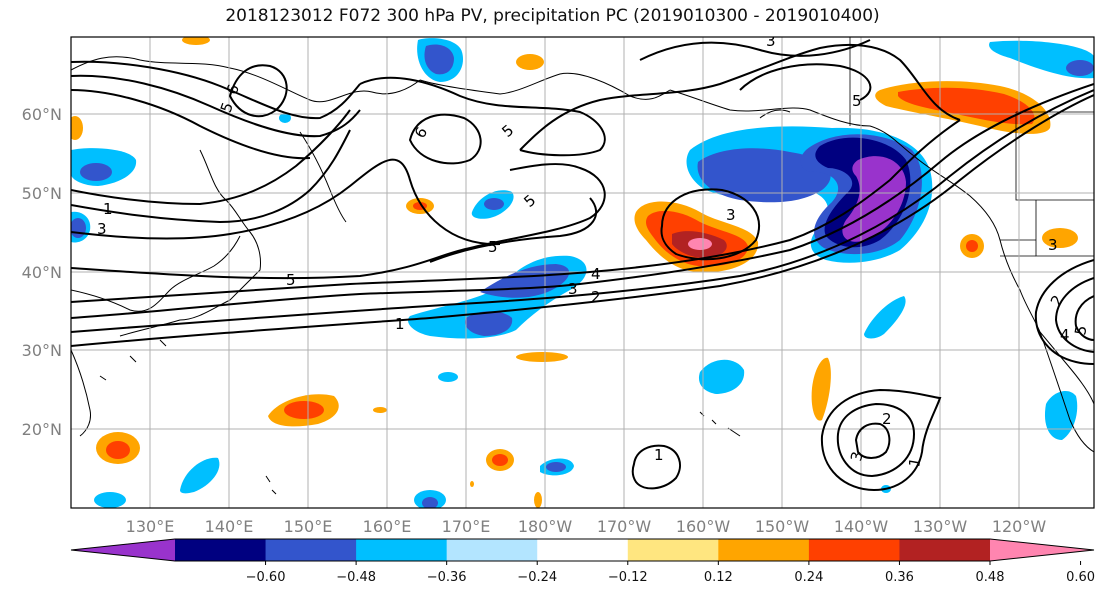 This screenshot has height=601, width=1105. What do you see at coordinates (624, 526) in the screenshot?
I see `lon-label: 170°W` at bounding box center [624, 526].